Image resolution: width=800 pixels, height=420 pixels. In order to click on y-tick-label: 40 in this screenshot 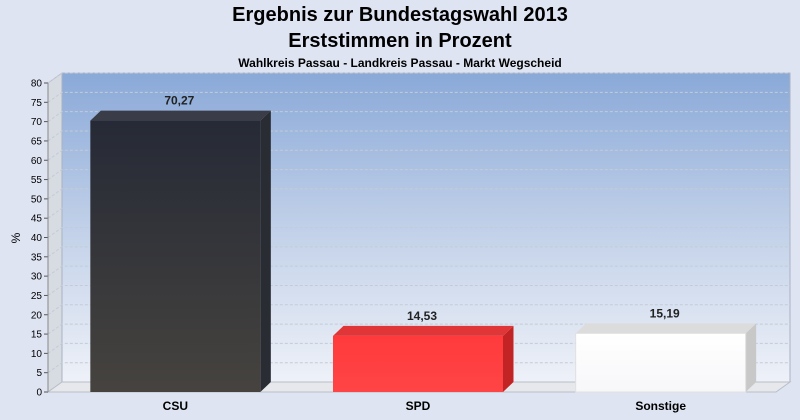, I will do `click(37, 238)`.